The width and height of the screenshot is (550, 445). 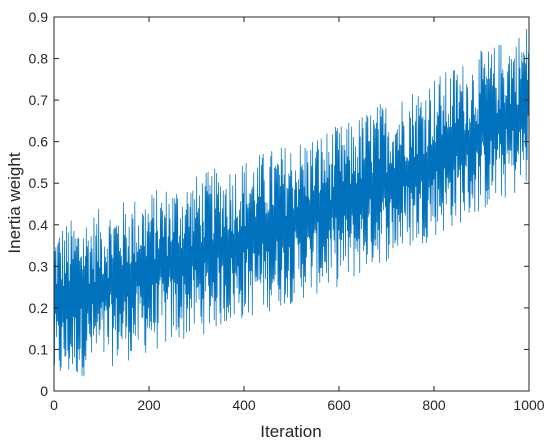 What do you see at coordinates (14, 202) in the screenshot?
I see `y-axis-label: Inertia weight` at bounding box center [14, 202].